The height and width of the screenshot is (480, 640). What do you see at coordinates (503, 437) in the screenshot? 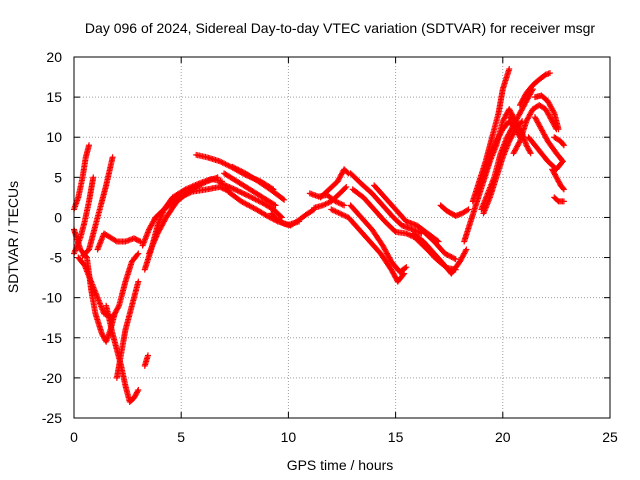
I see `x-tick-label: 20` at bounding box center [503, 437].